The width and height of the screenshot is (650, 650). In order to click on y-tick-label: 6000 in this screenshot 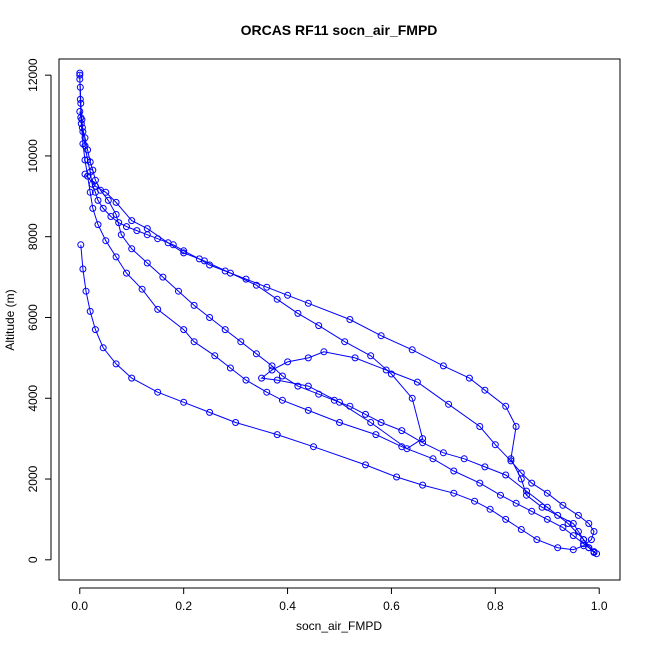, I will do `click(33, 317)`.